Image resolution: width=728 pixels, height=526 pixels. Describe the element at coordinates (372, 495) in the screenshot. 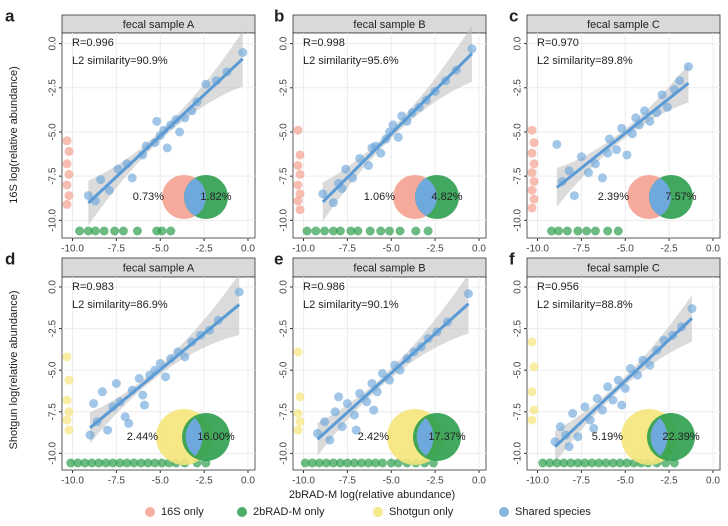

I see `x-axis-label: 2bRAD-M log(relative abundance)` at that location.